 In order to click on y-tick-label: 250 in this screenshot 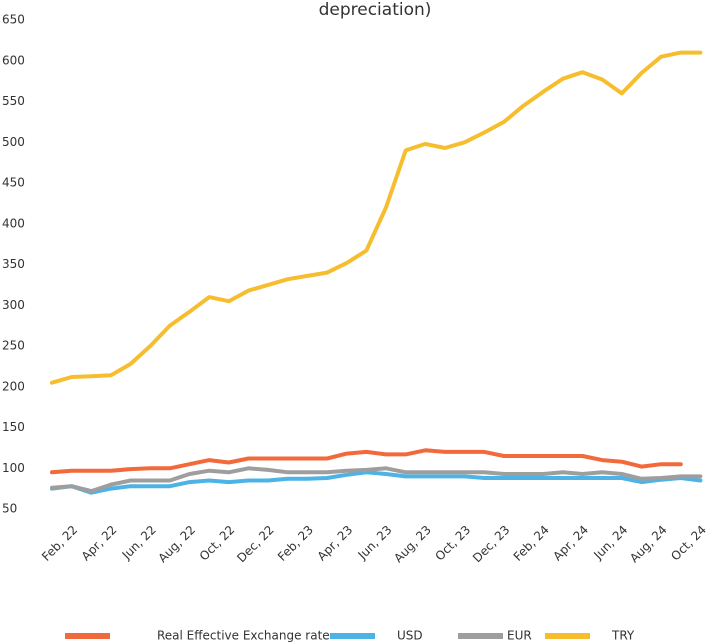, I will do `click(13, 346)`.